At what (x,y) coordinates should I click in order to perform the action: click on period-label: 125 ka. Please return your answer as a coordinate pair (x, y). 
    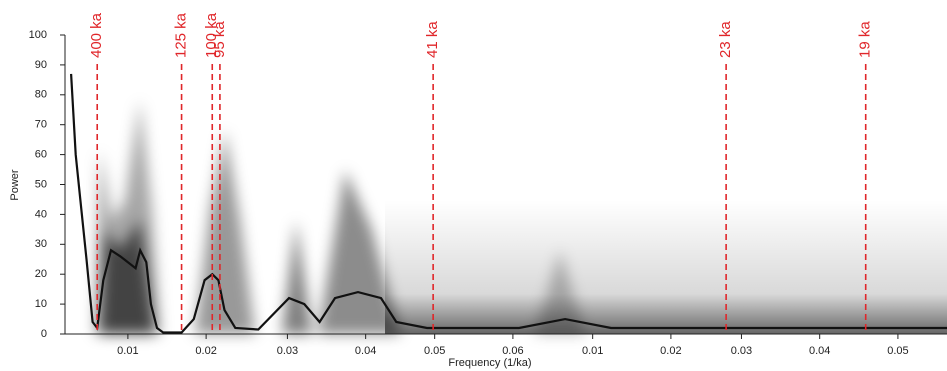
    Looking at the image, I should click on (181, 35).